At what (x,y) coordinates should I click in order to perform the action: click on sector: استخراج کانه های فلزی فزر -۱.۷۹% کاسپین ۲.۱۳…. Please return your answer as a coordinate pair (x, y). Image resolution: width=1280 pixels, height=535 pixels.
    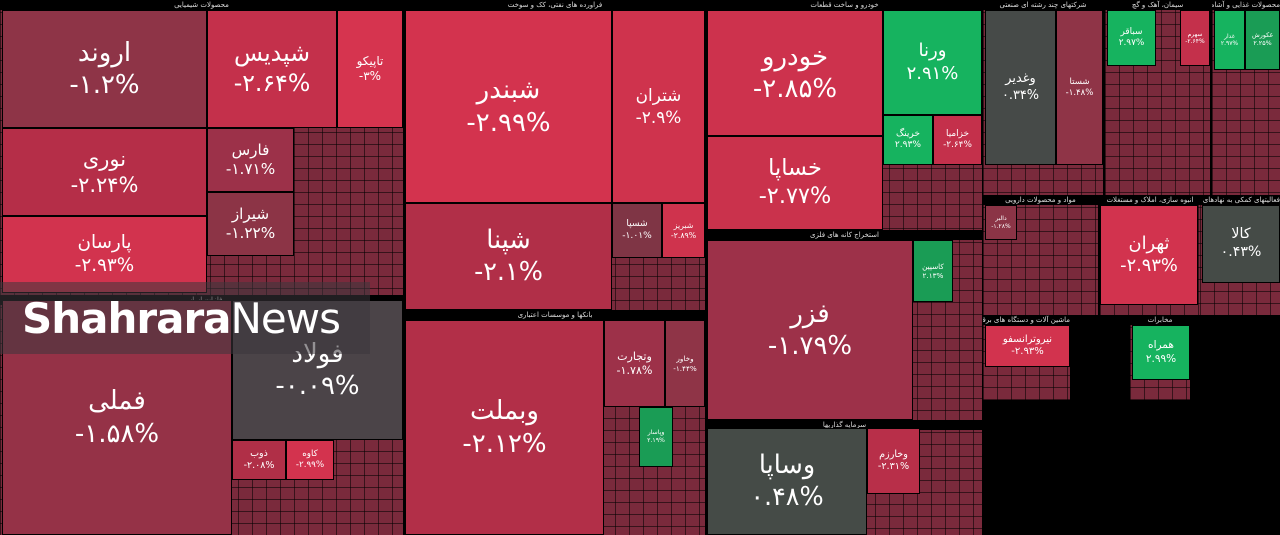
    Looking at the image, I should click on (844, 325).